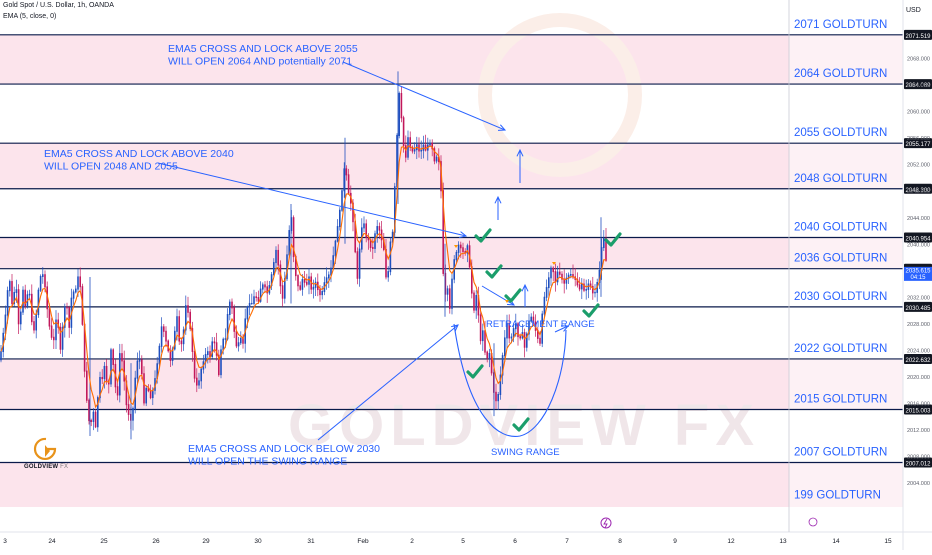  What do you see at coordinates (565, 328) in the screenshot?
I see `arrow-swing-end-head` at bounding box center [565, 328].